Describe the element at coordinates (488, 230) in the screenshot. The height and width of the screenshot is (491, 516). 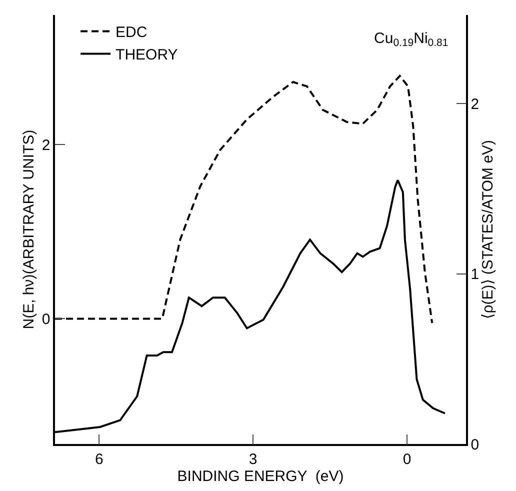
I see `y2-axis-title: ⟨ρ(E)⟩ (STATES/ATOM eV)` at that location.